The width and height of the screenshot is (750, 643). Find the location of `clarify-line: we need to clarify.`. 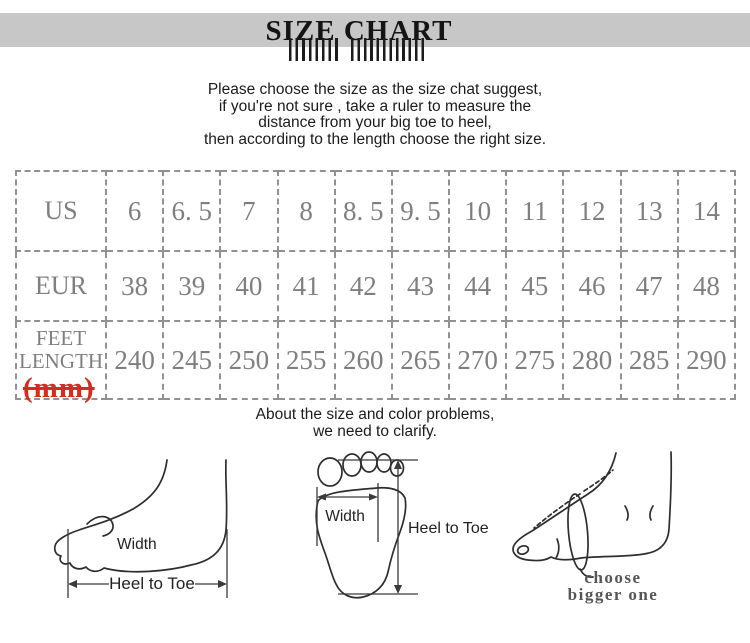

clarify-line: we need to clarify. is located at coordinates (375, 431).